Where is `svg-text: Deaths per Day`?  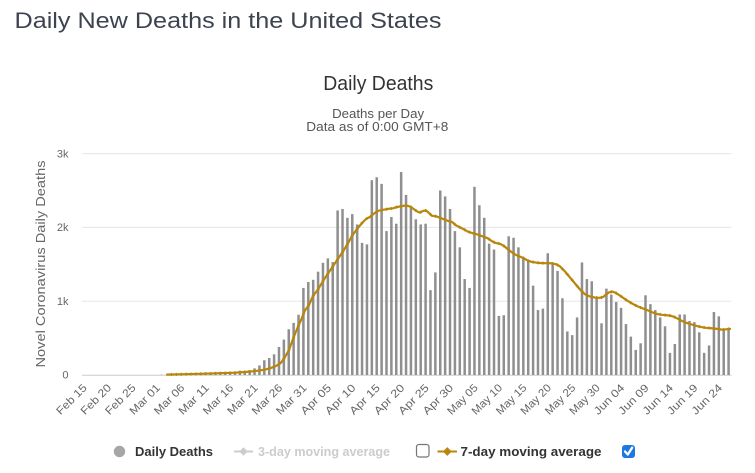 svg-text: Deaths per Day is located at coordinates (378, 114).